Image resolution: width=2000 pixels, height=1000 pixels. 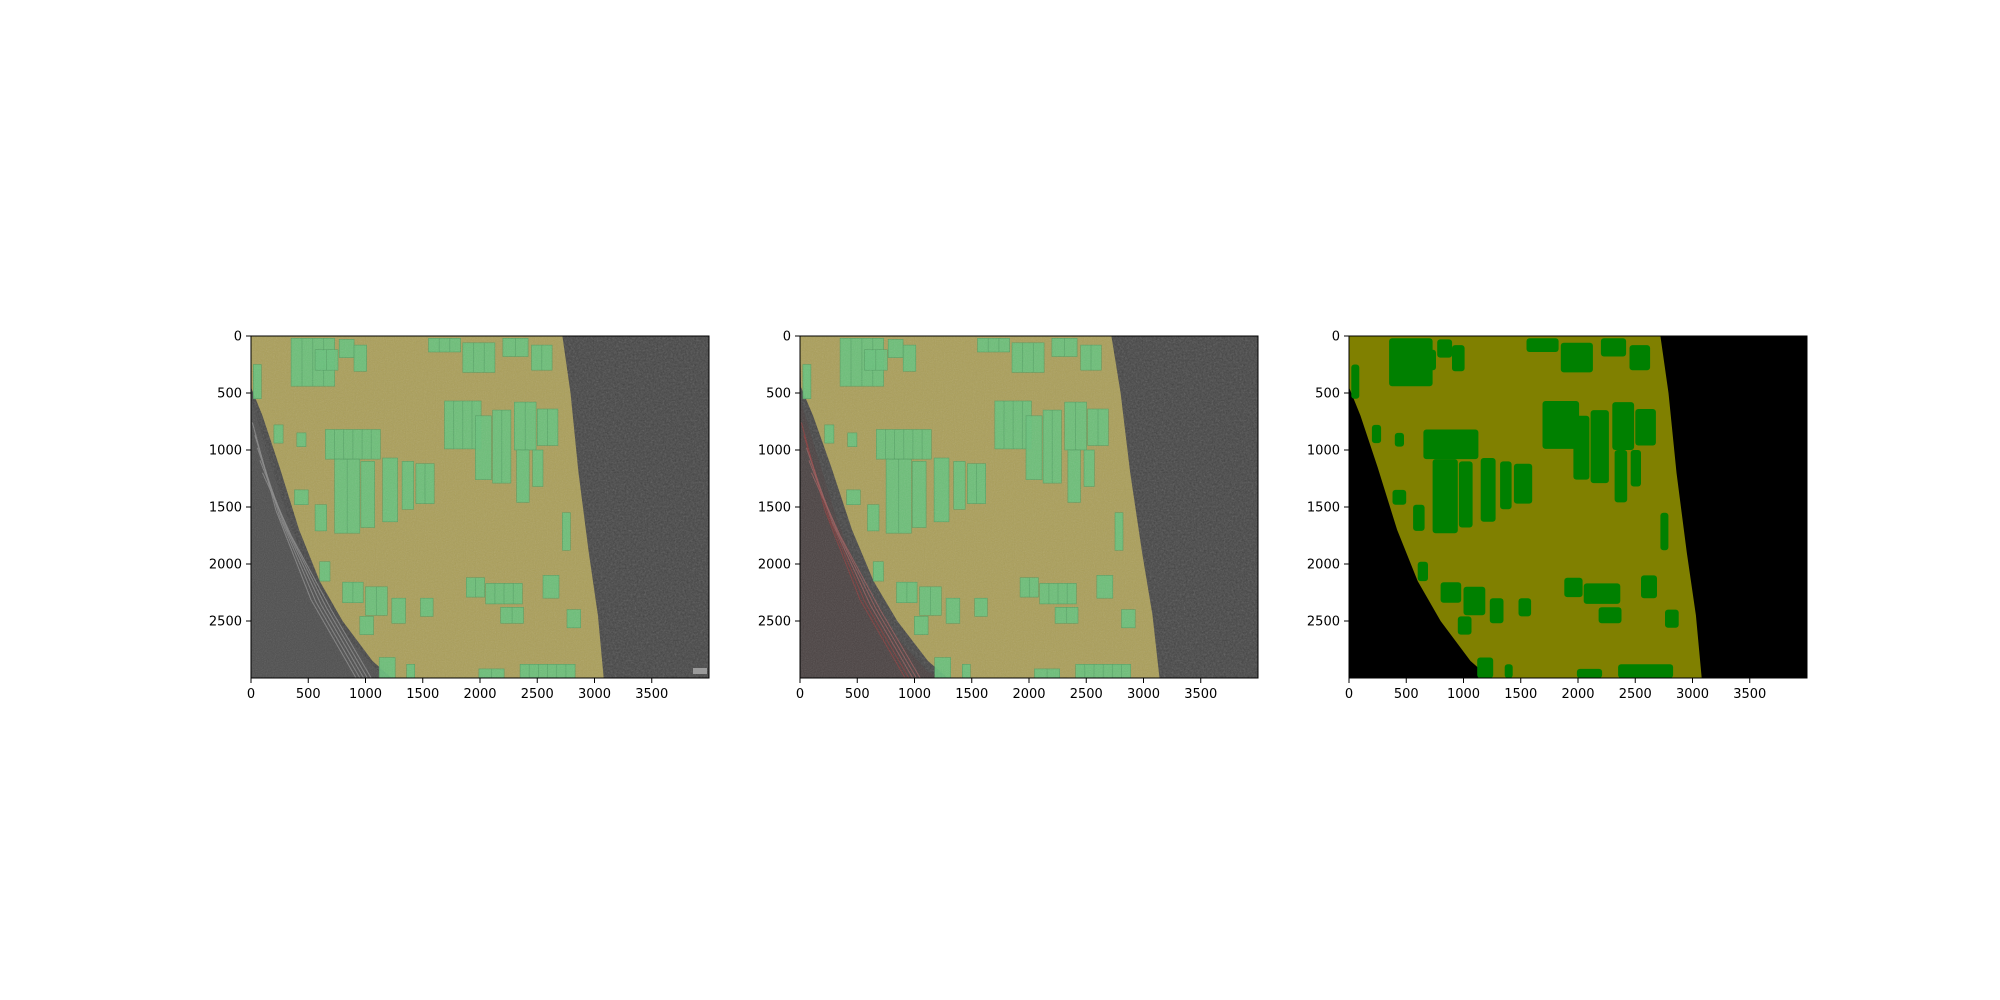 What do you see at coordinates (700, 671) in the screenshot?
I see `small-marker` at bounding box center [700, 671].